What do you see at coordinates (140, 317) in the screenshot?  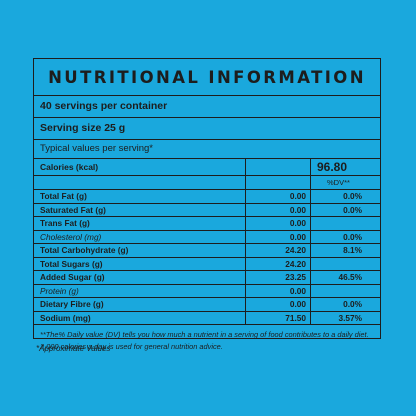 I see `nutrient-name: Sodium (mg)` at bounding box center [140, 317].